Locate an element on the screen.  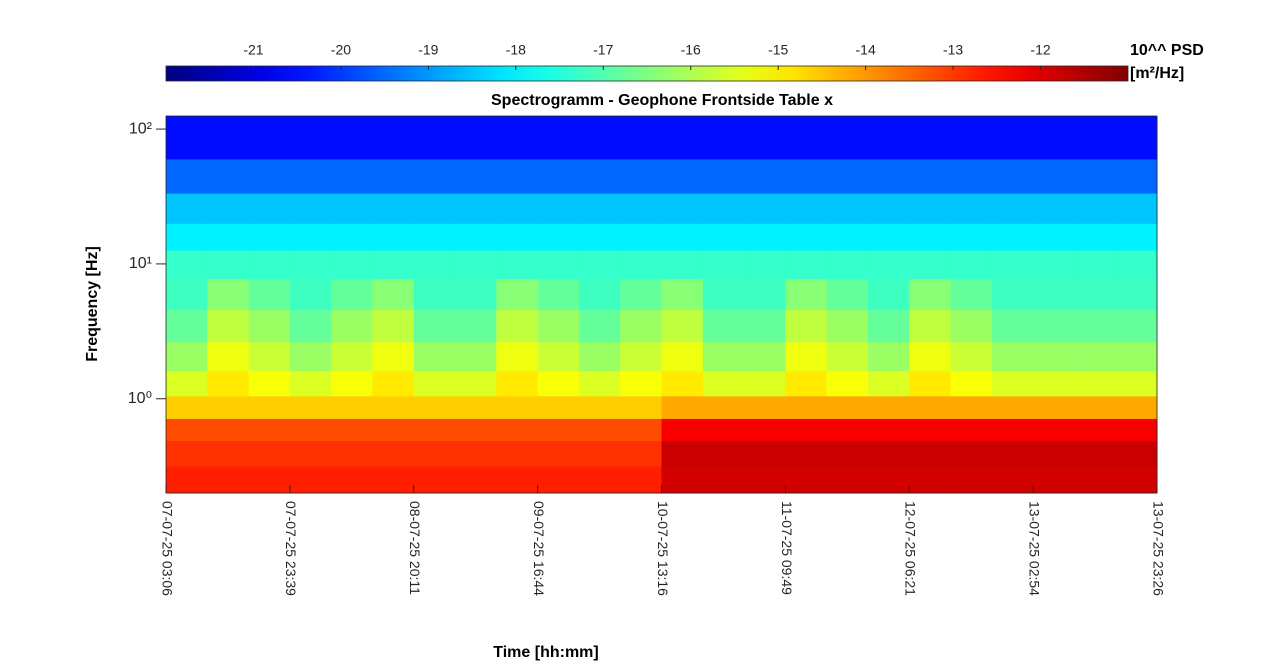
colorbar-tick-label: -16 is located at coordinates (691, 50).